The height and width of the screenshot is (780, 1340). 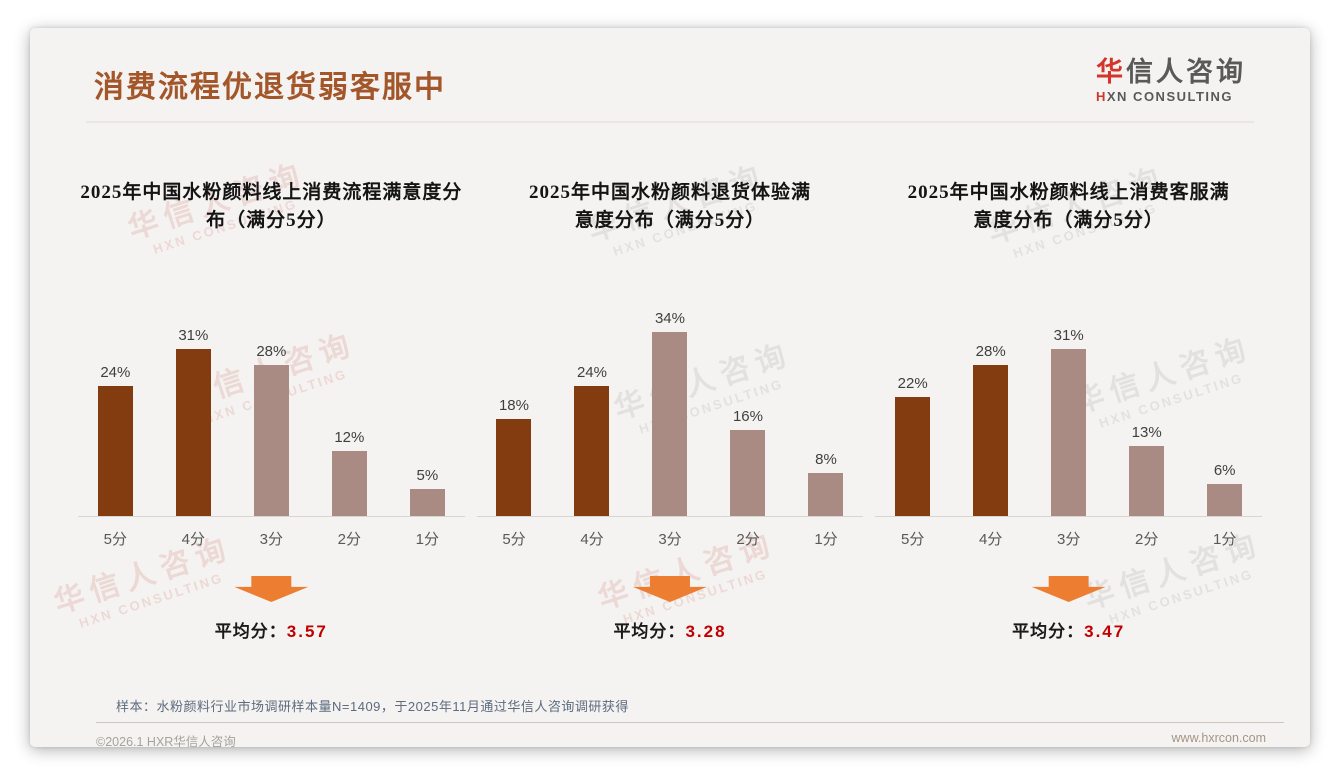 What do you see at coordinates (349, 438) in the screenshot?
I see `bar-value-label: 12%` at bounding box center [349, 438].